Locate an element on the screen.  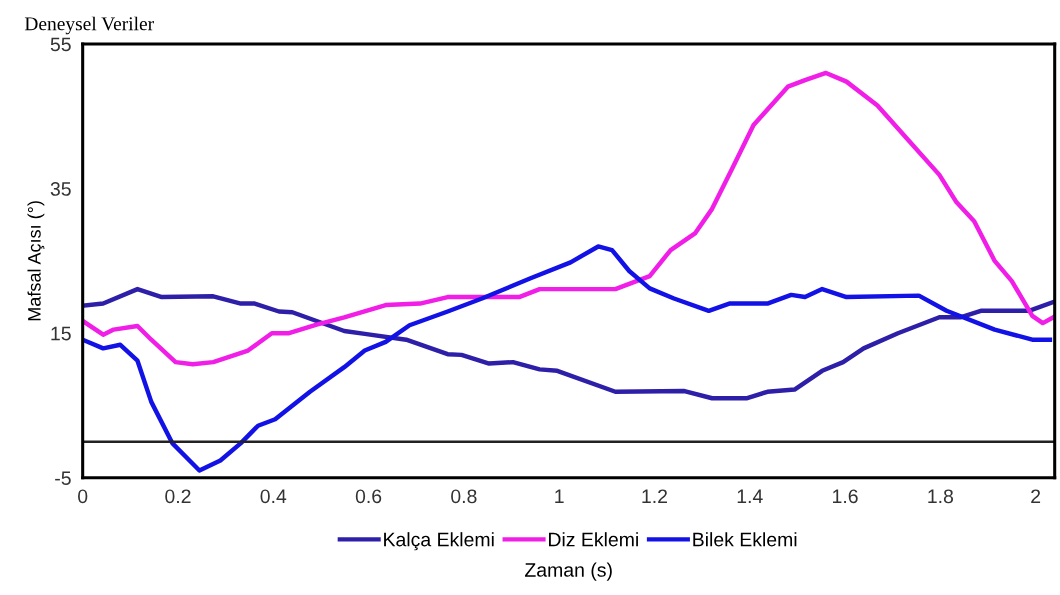
x-tick-label: 0.2 is located at coordinates (178, 496).